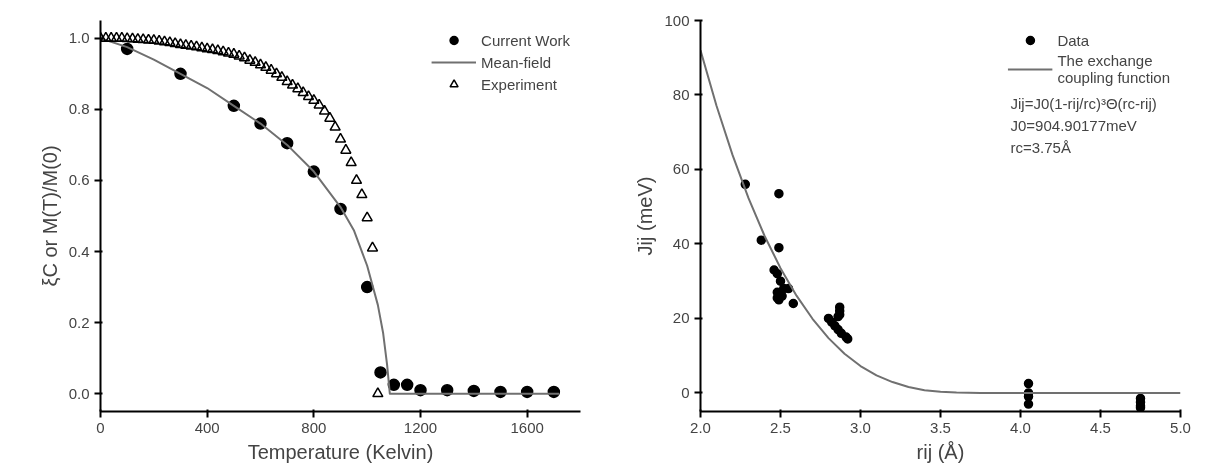 The width and height of the screenshot is (1208, 473). I want to click on x-tick-label: 4.5, so click(1100, 427).